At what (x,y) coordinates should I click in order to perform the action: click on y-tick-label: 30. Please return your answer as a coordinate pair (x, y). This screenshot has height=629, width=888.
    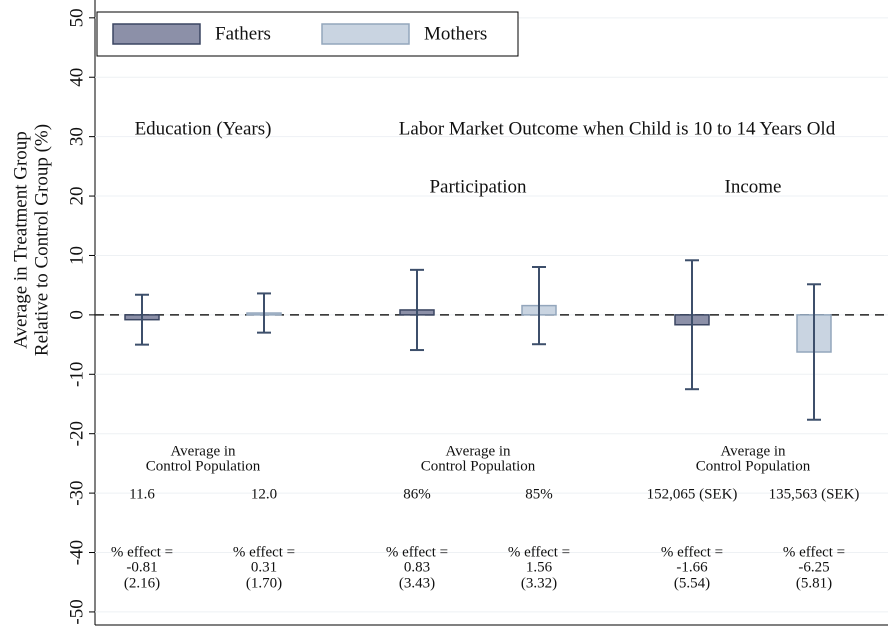
    Looking at the image, I should click on (76, 136).